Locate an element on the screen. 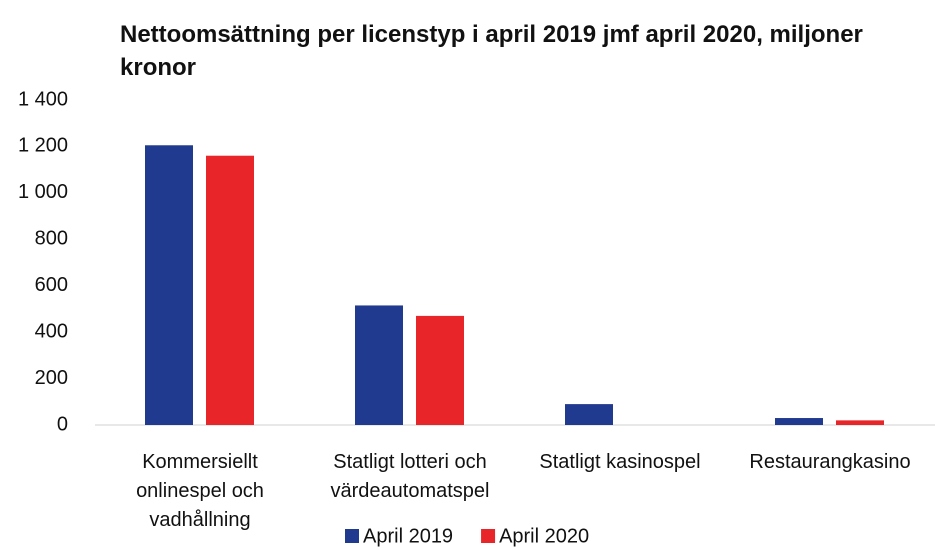 The width and height of the screenshot is (935, 550). x-tick-label: Kommersiellt onlinespel och vadhållning is located at coordinates (200, 491).